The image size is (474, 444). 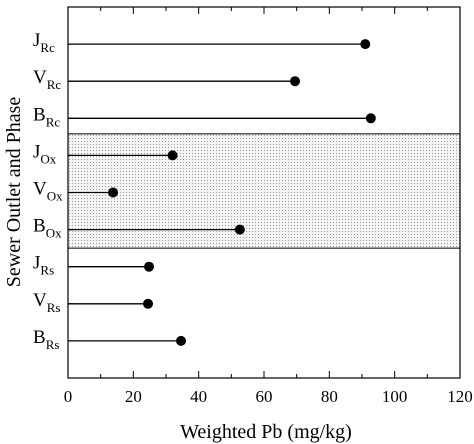 I want to click on y-tick-label: BOx, so click(x=47, y=228).